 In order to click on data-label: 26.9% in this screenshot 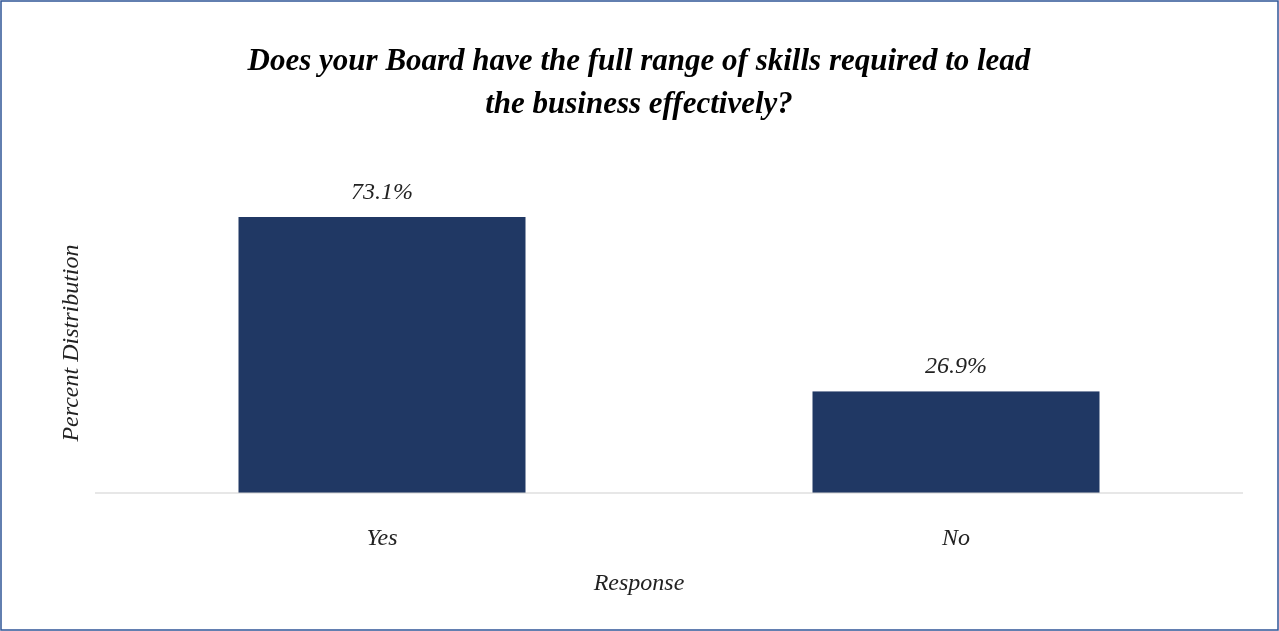, I will do `click(956, 365)`.